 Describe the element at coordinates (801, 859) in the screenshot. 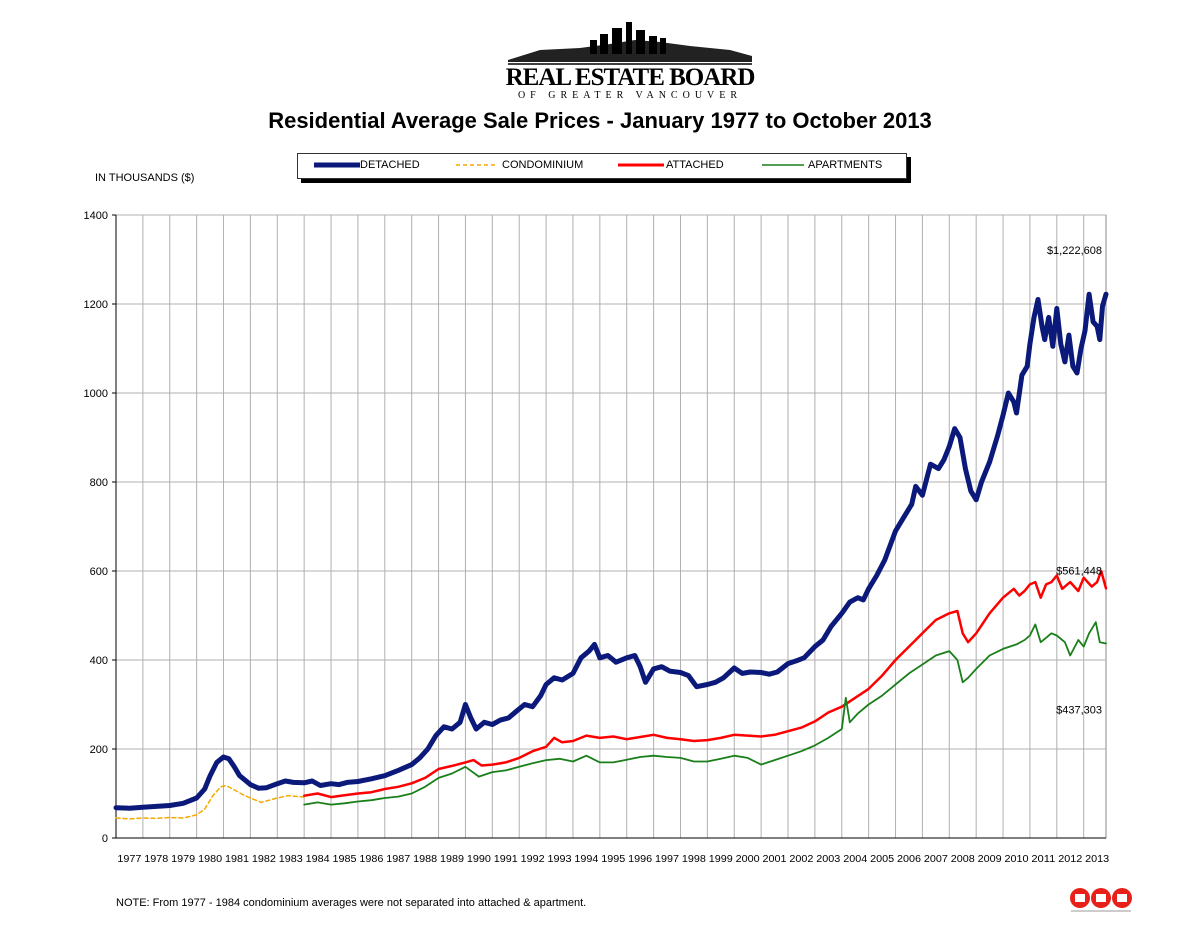

I see `x-tick-label: 2002` at that location.